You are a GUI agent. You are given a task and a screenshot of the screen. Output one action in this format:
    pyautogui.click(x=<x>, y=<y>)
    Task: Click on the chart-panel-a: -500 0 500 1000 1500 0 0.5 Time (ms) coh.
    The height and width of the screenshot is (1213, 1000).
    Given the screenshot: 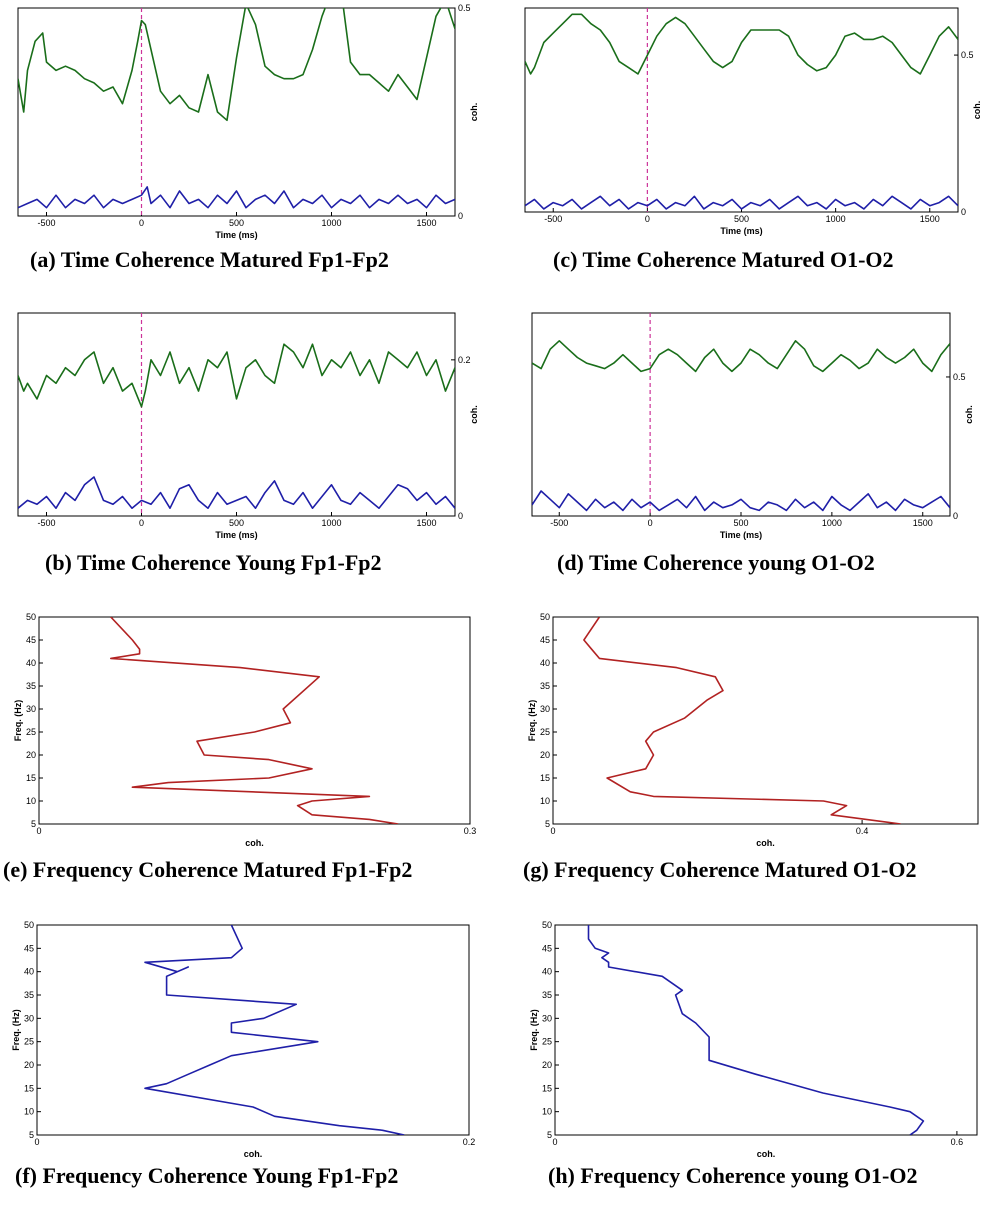 What is the action you would take?
    pyautogui.click(x=239, y=126)
    